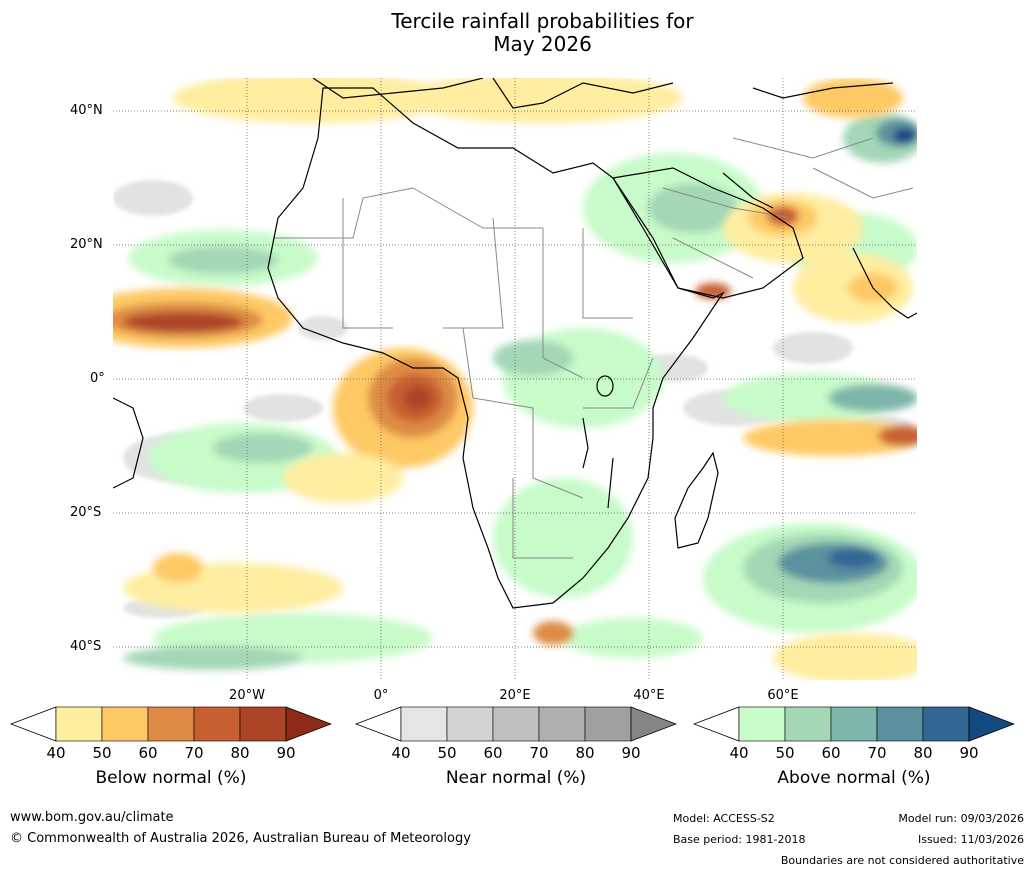  I want to click on above-normal-label: Above normal (%), so click(854, 778).